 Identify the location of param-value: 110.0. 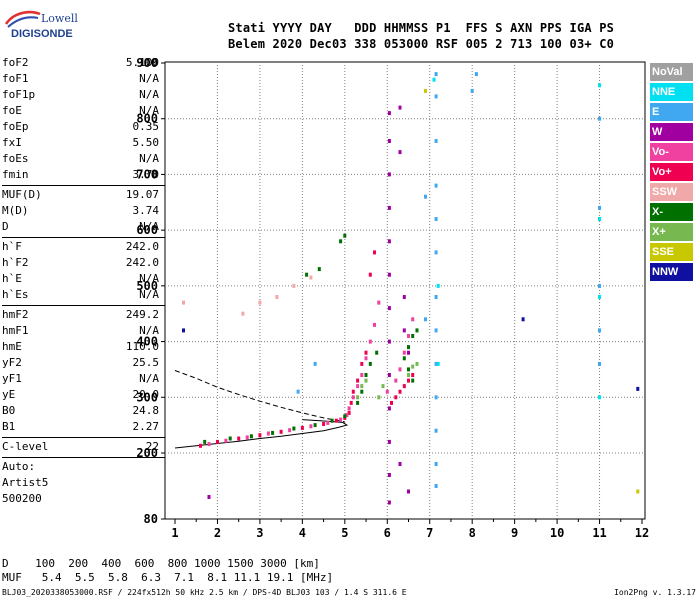
(142, 346).